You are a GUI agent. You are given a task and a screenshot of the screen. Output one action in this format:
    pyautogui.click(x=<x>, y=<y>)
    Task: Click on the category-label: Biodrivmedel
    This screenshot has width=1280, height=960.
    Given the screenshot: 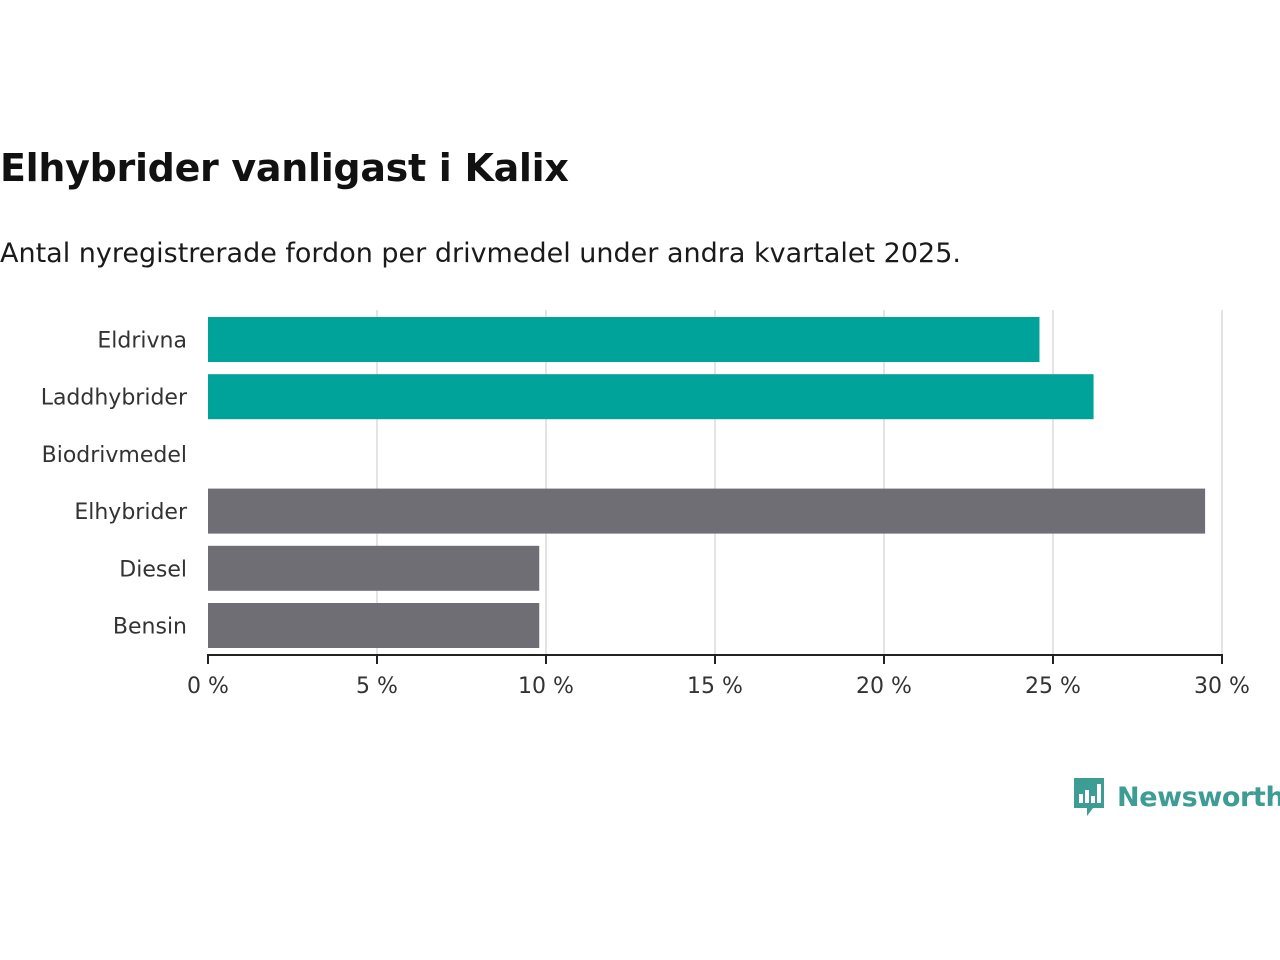 What is the action you would take?
    pyautogui.click(x=114, y=455)
    